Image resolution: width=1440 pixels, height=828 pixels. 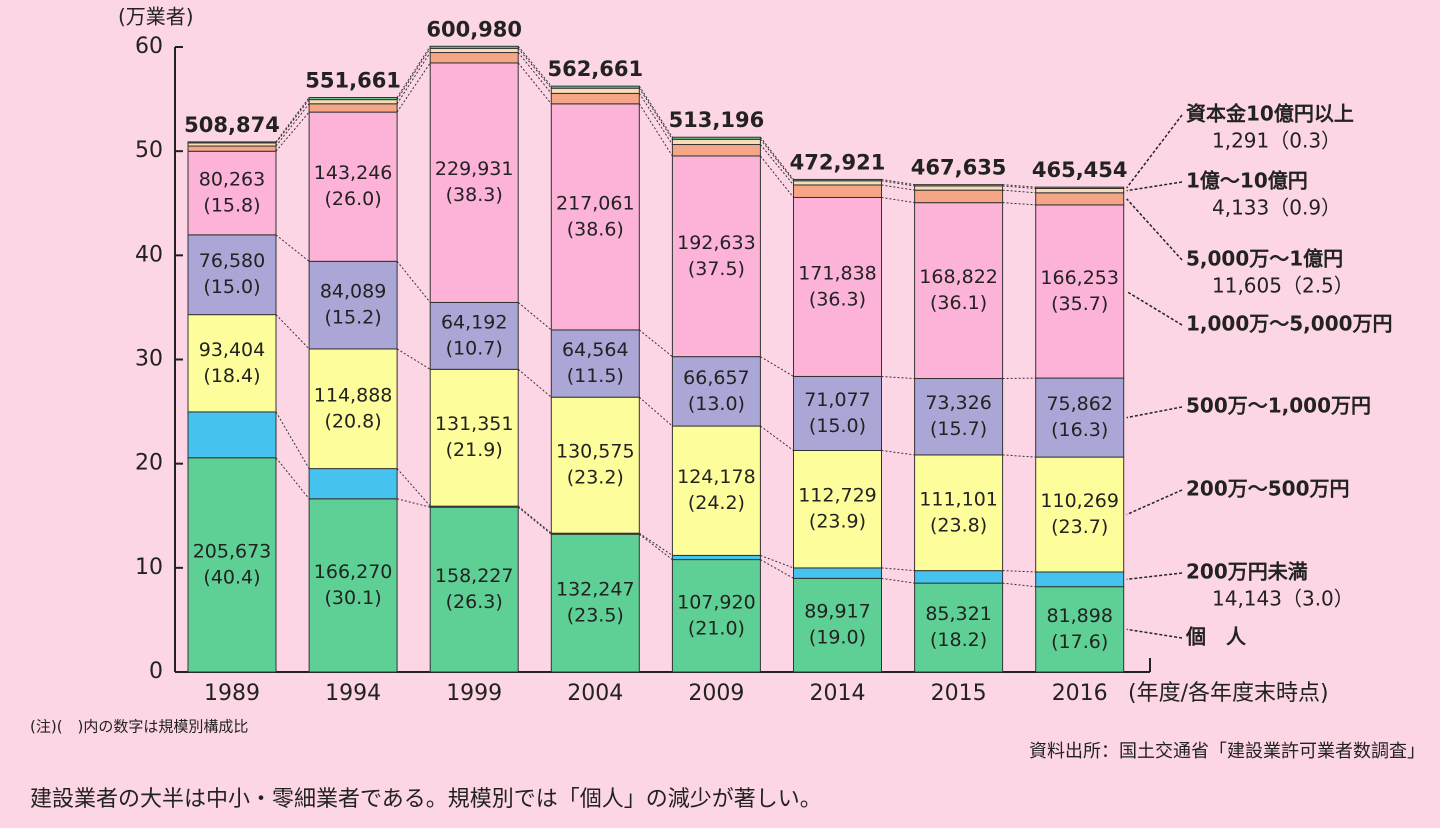 What do you see at coordinates (958, 303) in the screenshot?
I see `share-label: (36.1)` at bounding box center [958, 303].